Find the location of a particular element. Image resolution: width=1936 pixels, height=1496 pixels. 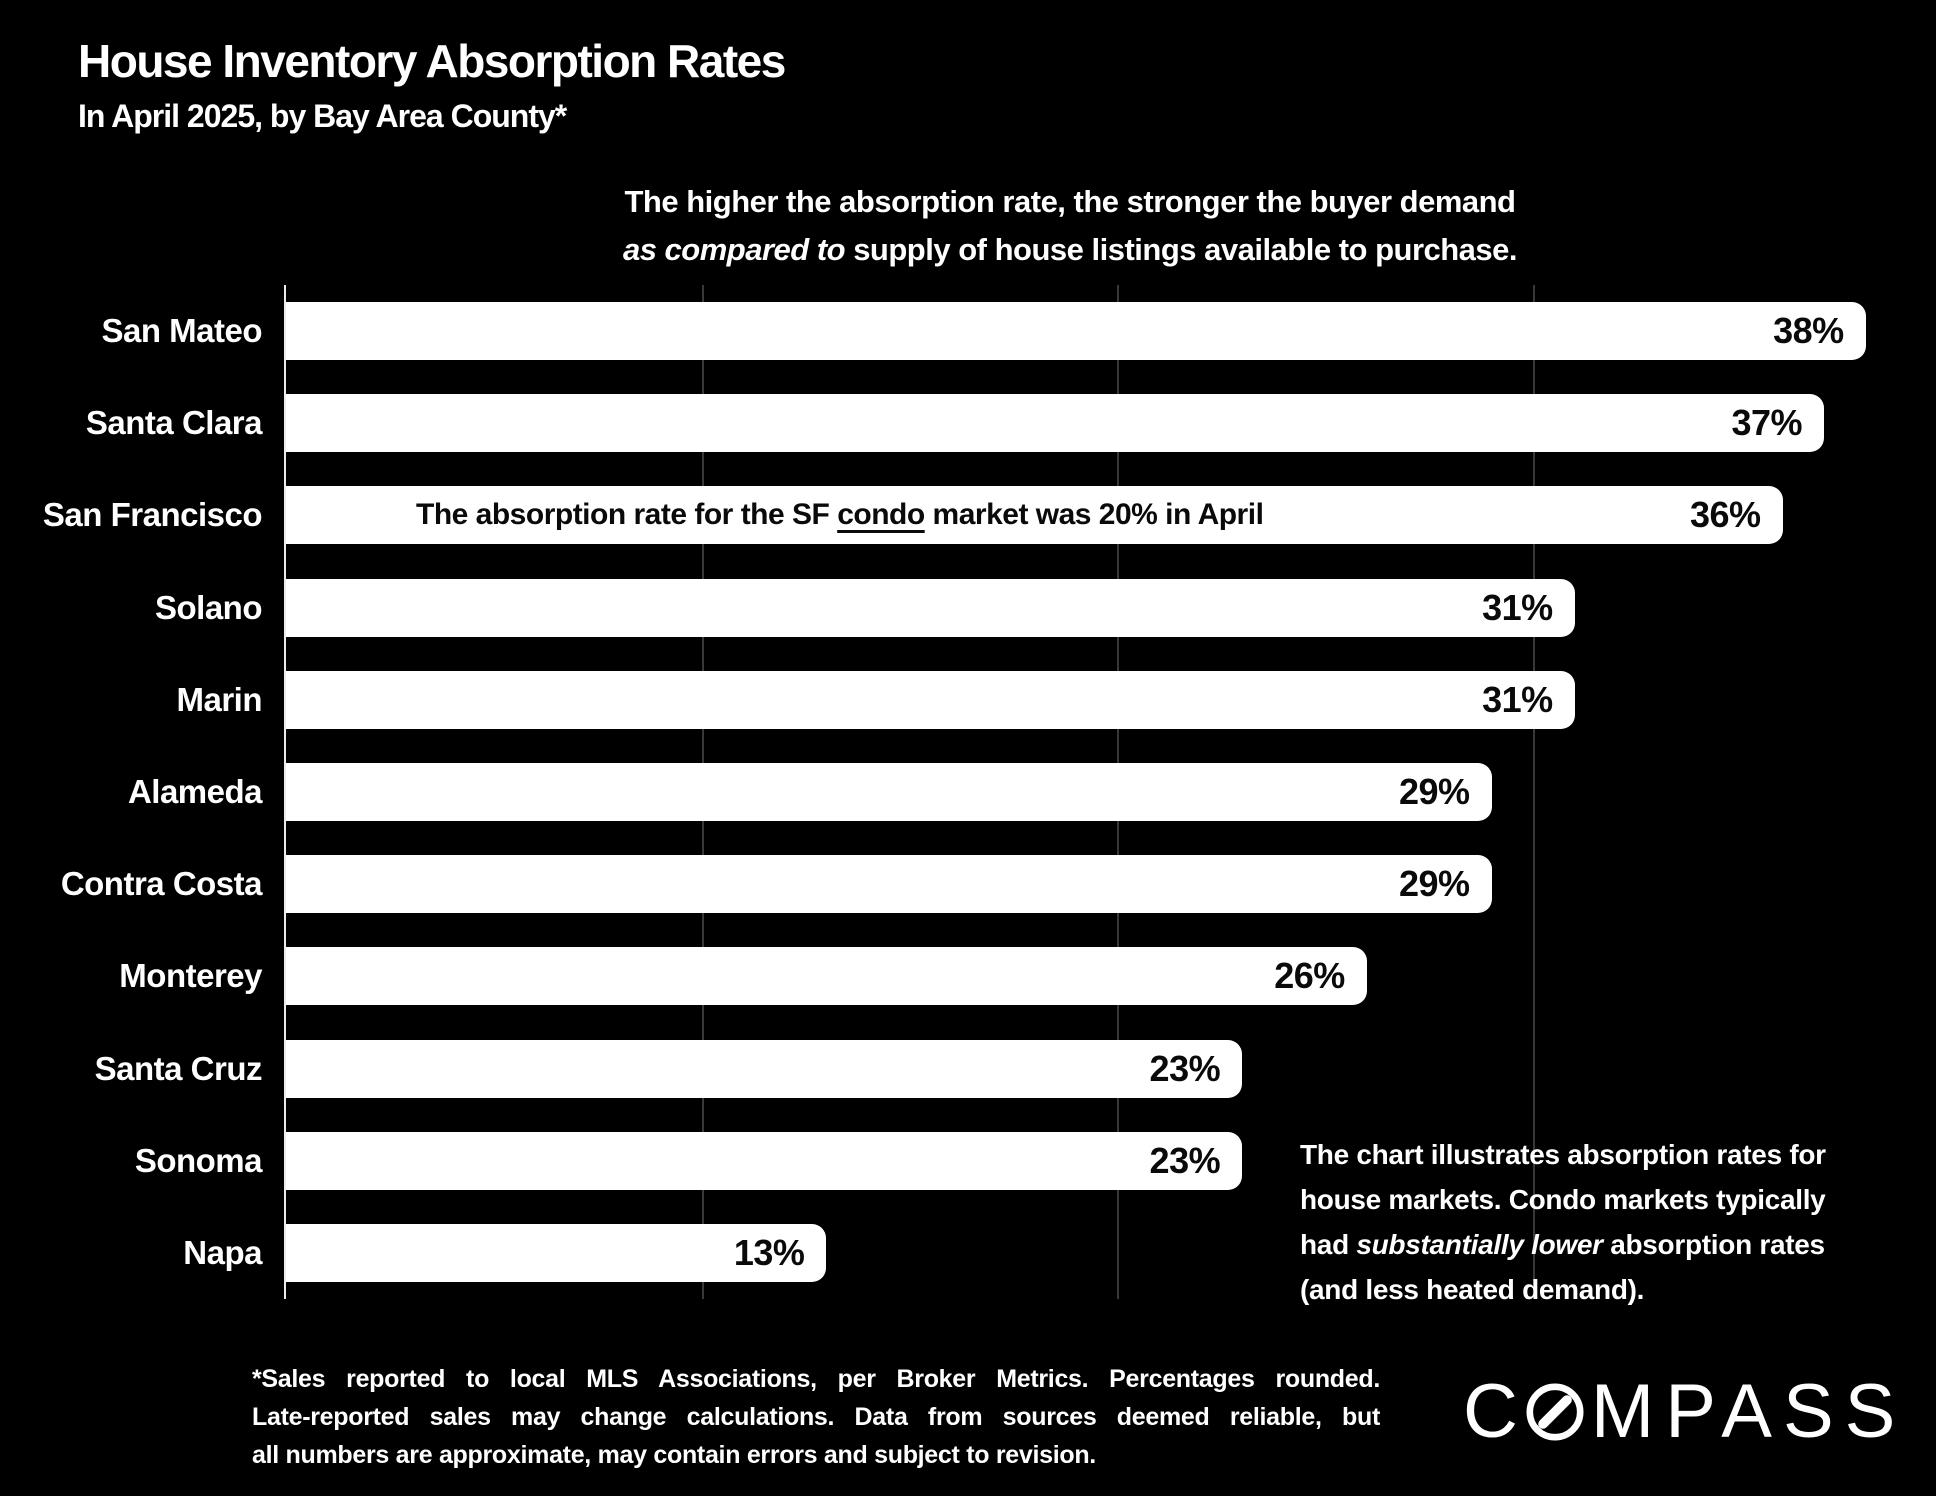

text-segment: had is located at coordinates (1328, 1244).